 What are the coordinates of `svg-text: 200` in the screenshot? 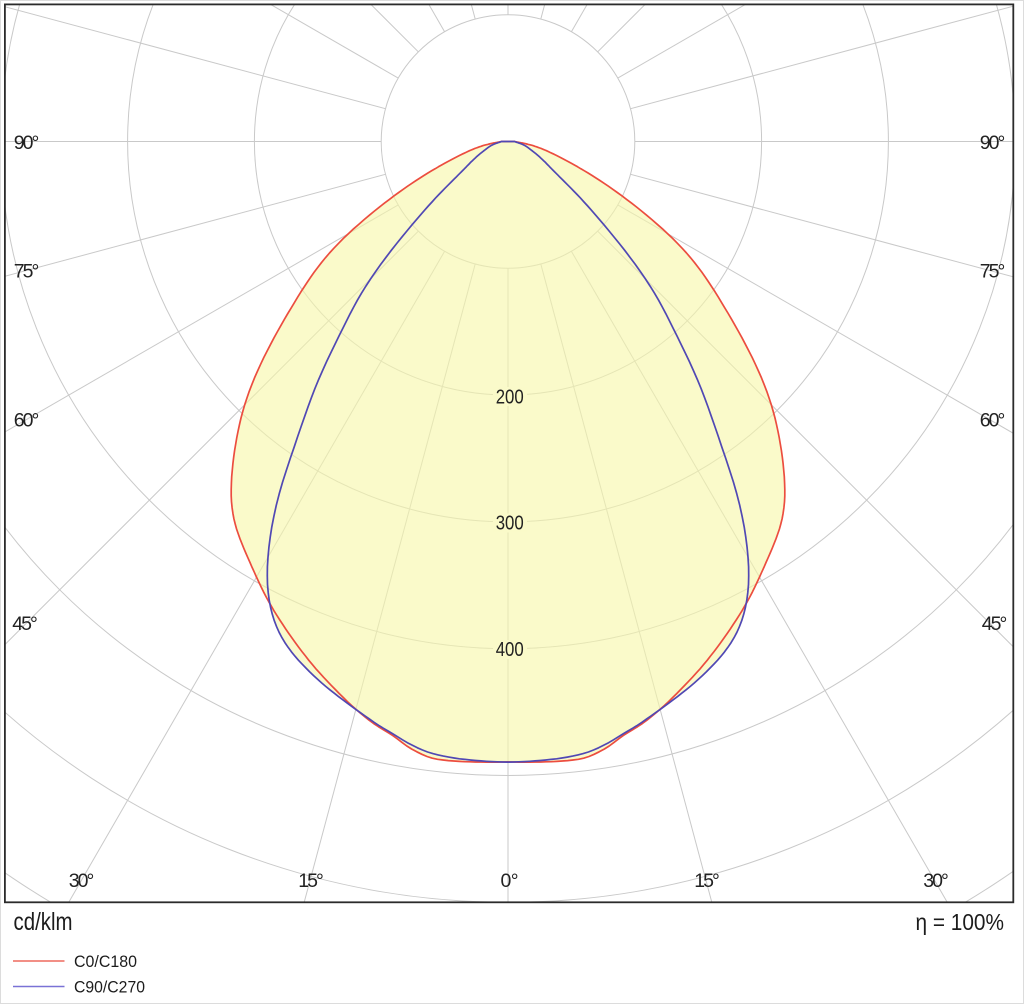 It's located at (510, 397).